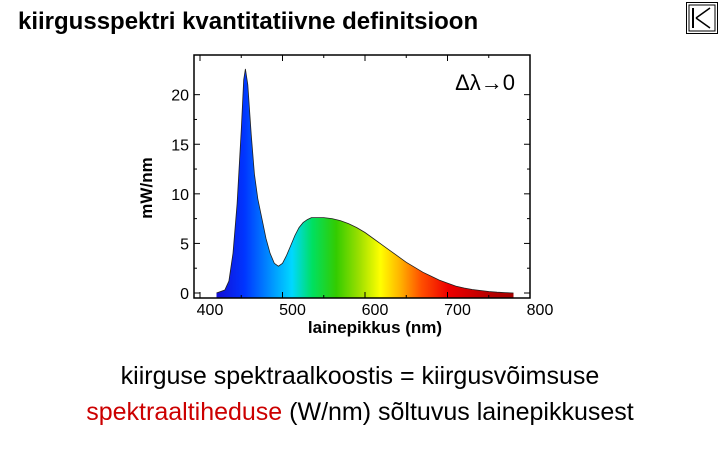  What do you see at coordinates (458, 412) in the screenshot?
I see `caption-rest: (W/nm) sõltuvus lainepikkusest` at bounding box center [458, 412].